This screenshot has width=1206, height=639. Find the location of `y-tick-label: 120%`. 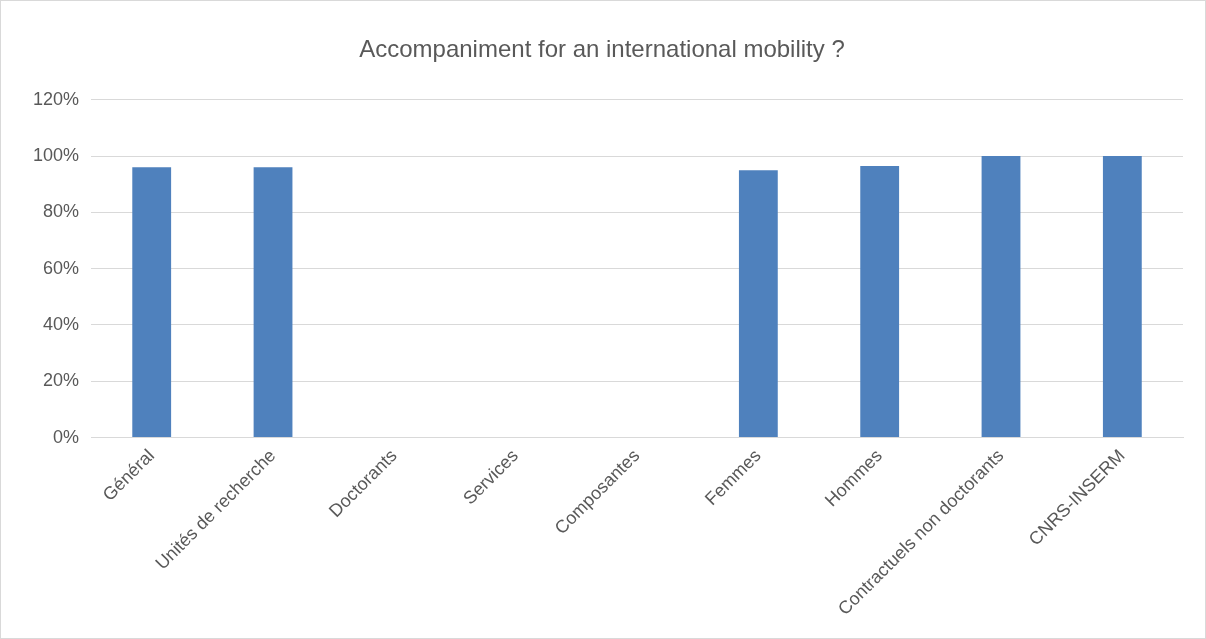

y-tick-label: 120% is located at coordinates (56, 98).